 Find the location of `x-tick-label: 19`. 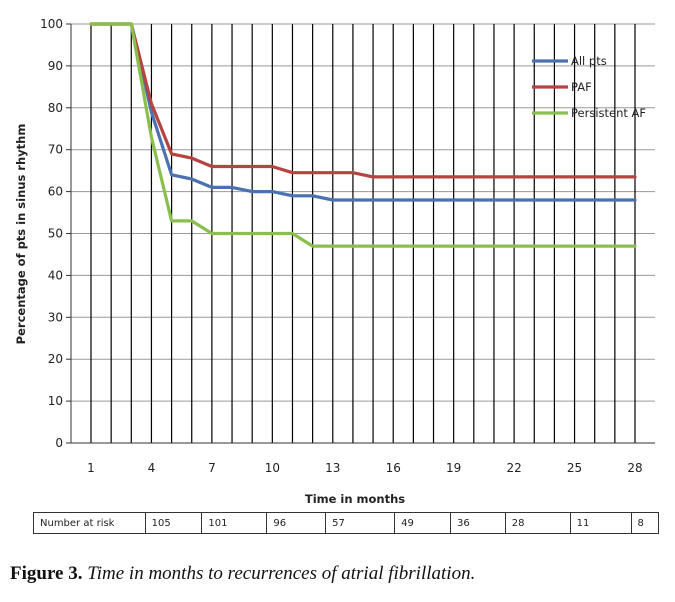

x-tick-label: 19 is located at coordinates (453, 468).